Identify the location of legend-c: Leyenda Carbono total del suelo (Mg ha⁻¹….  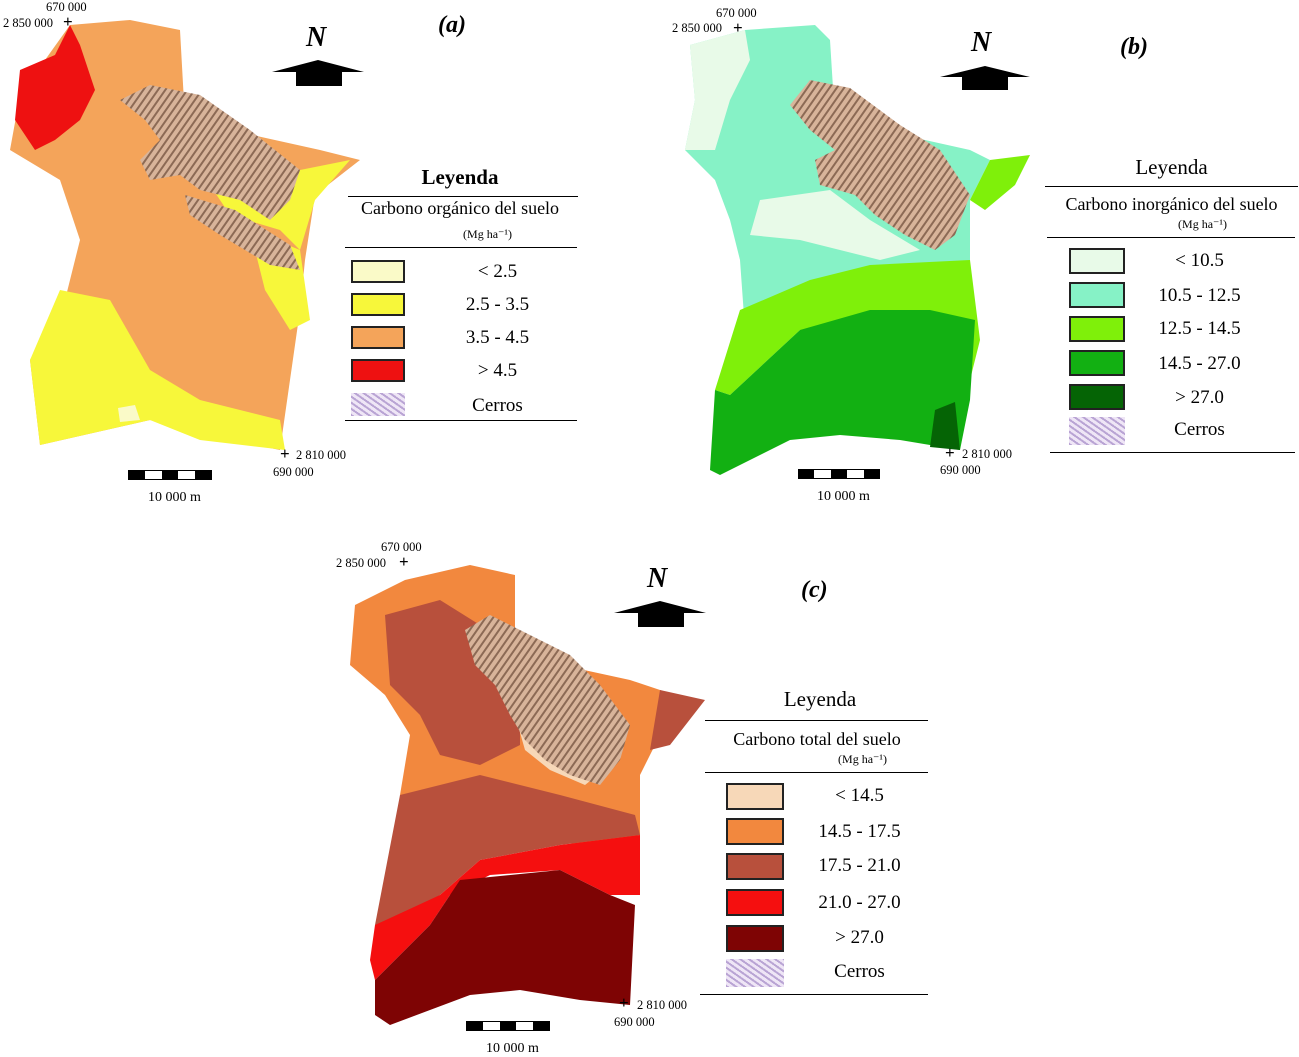
(820, 844).